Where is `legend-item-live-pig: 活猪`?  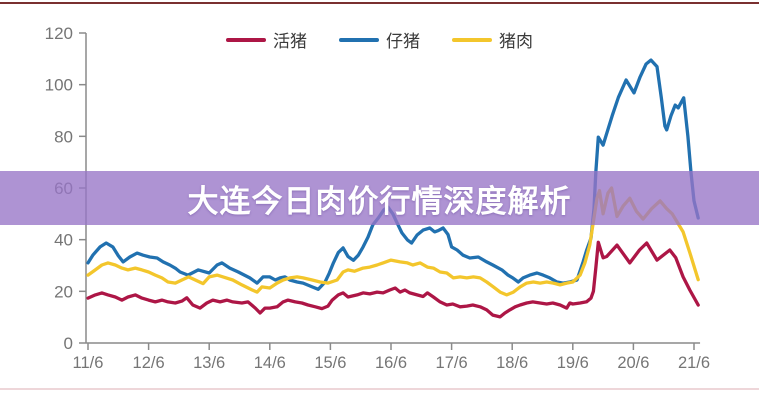
legend-item-live-pig: 活猪 is located at coordinates (266, 39).